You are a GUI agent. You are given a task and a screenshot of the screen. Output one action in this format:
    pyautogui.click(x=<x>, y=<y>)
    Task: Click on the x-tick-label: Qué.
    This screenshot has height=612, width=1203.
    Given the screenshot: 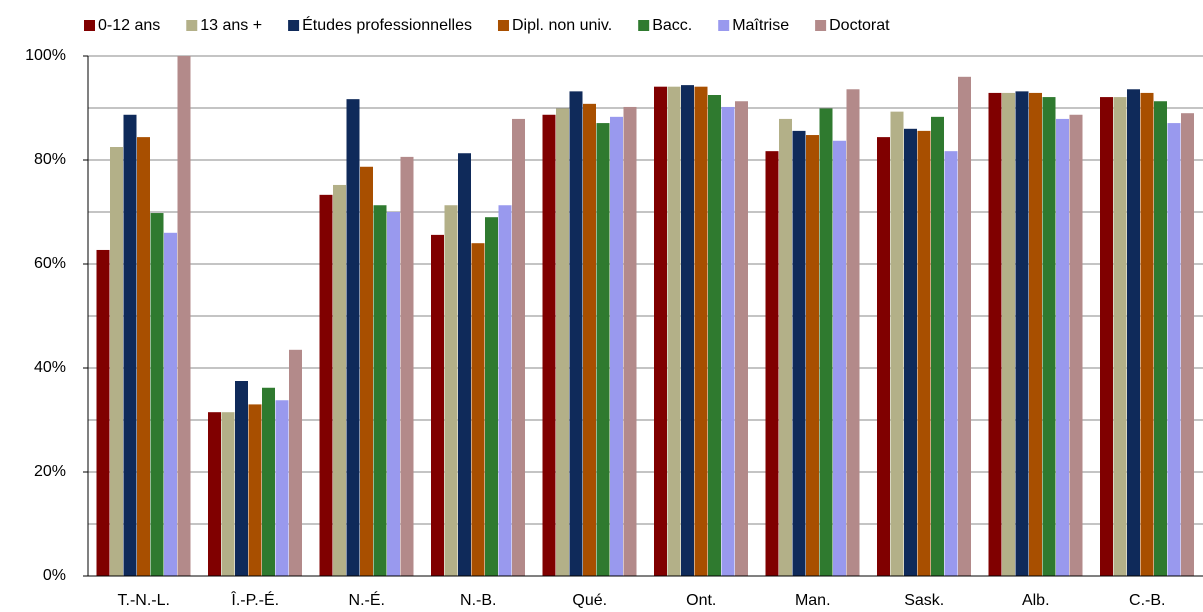 What is the action you would take?
    pyautogui.click(x=589, y=600)
    